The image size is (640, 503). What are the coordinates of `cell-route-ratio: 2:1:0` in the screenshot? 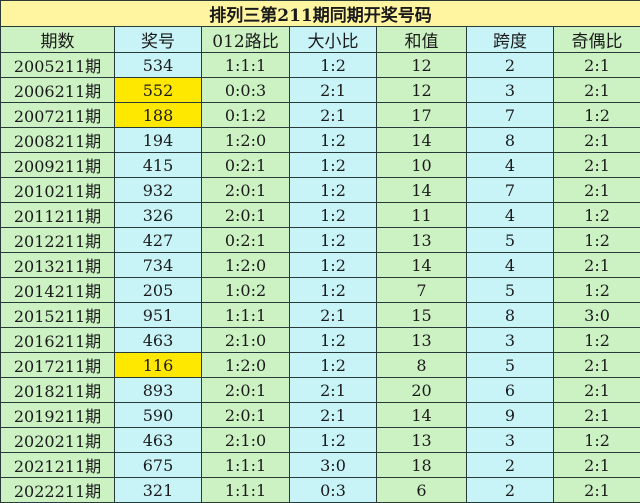 It's located at (246, 340).